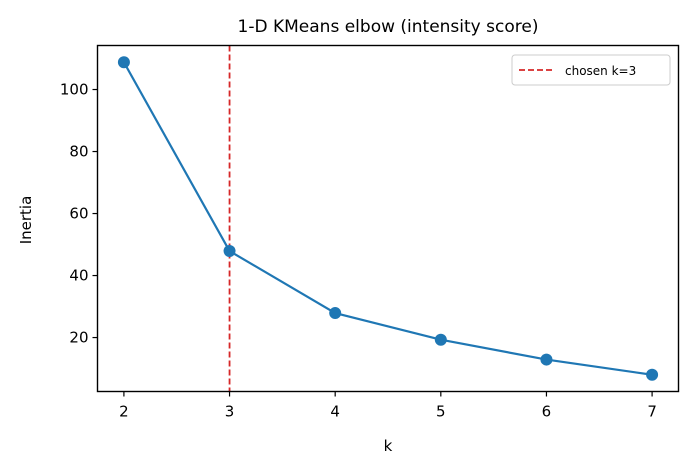  What do you see at coordinates (600, 71) in the screenshot?
I see `legend-label: chosen k=3` at bounding box center [600, 71].